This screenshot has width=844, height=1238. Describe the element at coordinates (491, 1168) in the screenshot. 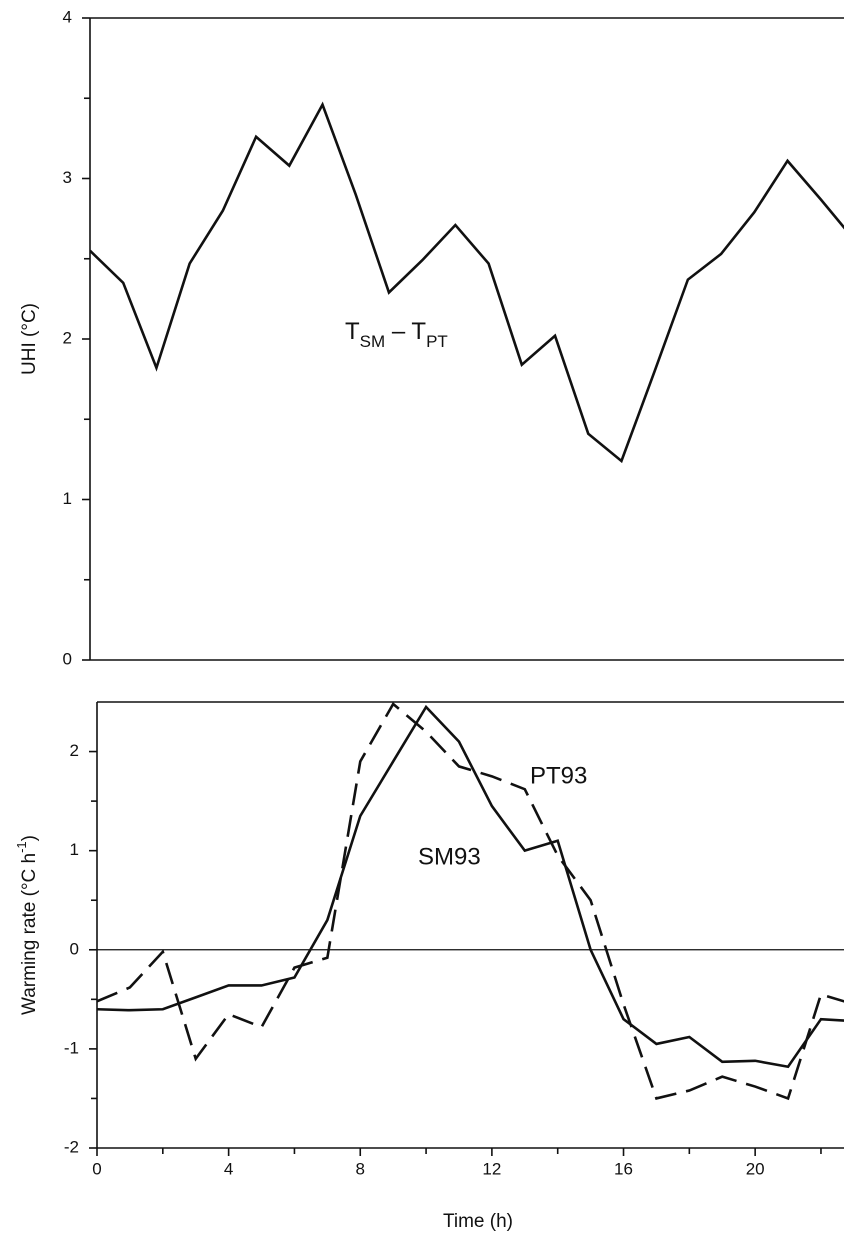

I see `x-tick-label: 12` at that location.